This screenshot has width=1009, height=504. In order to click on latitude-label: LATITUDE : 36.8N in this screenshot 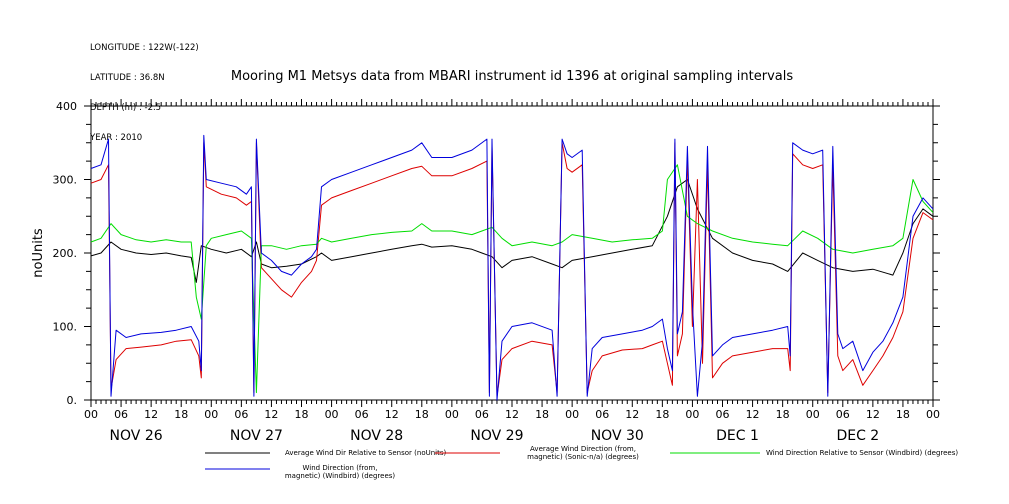, I will do `click(127, 78)`.